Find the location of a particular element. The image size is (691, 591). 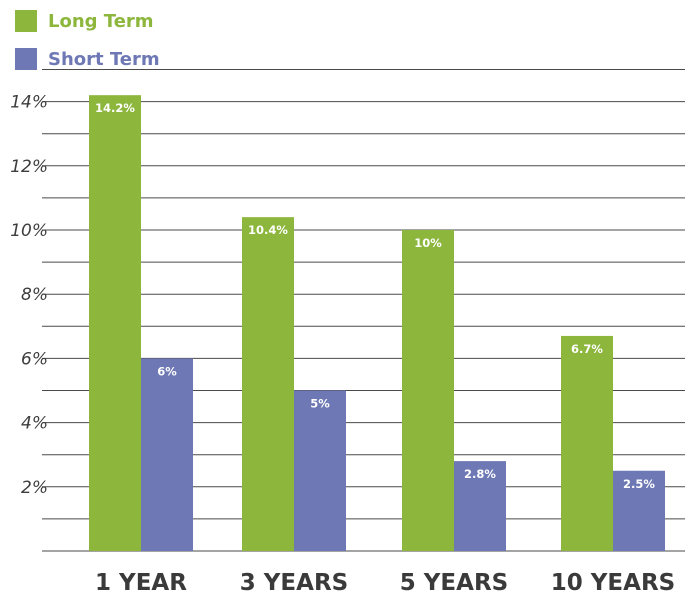

legend-label-long-term: Long Term is located at coordinates (101, 21).